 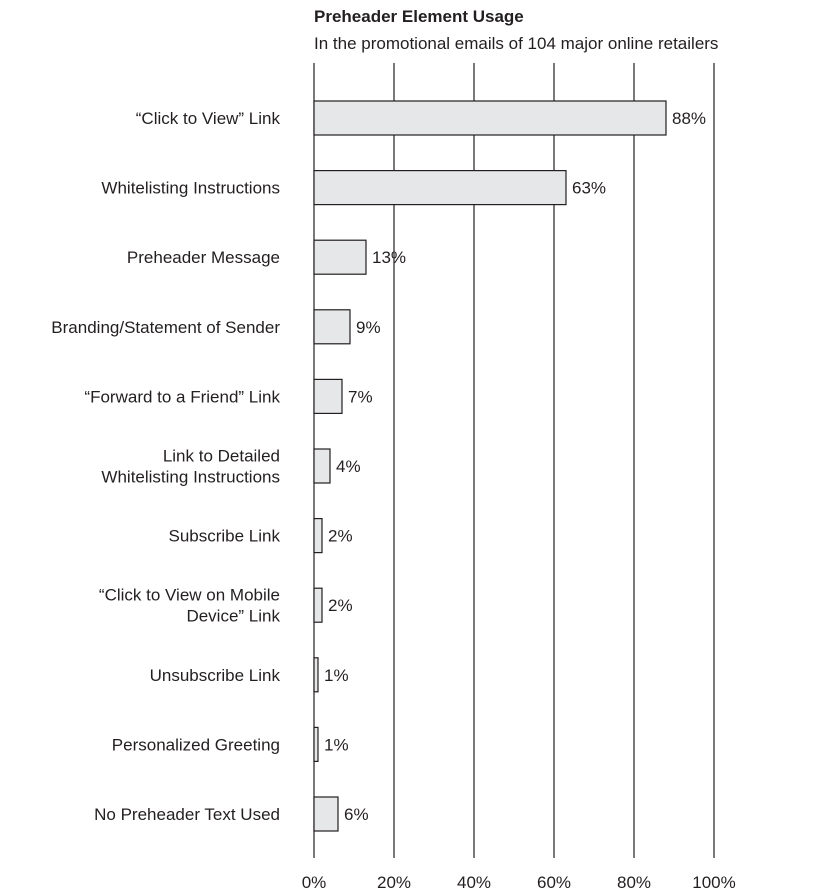 What do you see at coordinates (394, 882) in the screenshot?
I see `x-tick-label: 20%` at bounding box center [394, 882].